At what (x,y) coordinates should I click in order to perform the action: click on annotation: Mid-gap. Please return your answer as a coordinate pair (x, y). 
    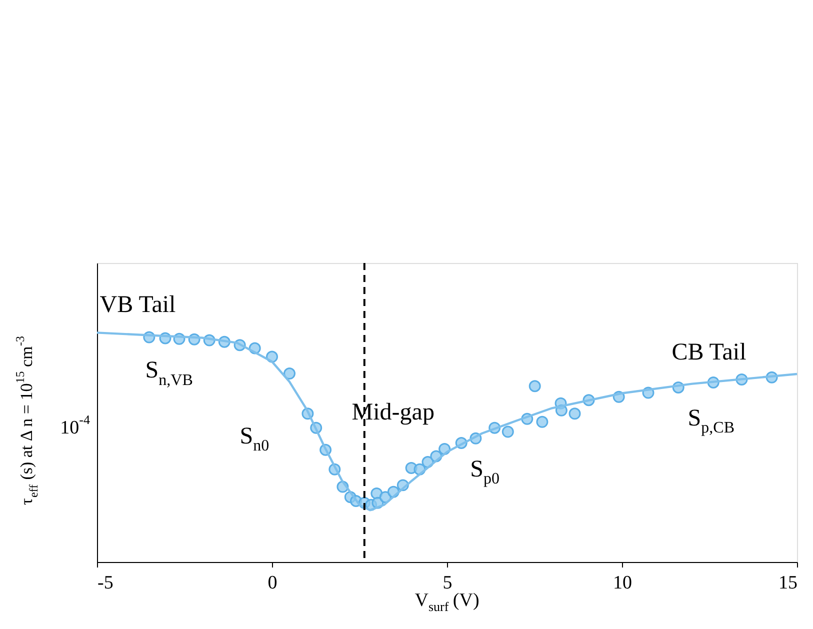
    Looking at the image, I should click on (393, 413).